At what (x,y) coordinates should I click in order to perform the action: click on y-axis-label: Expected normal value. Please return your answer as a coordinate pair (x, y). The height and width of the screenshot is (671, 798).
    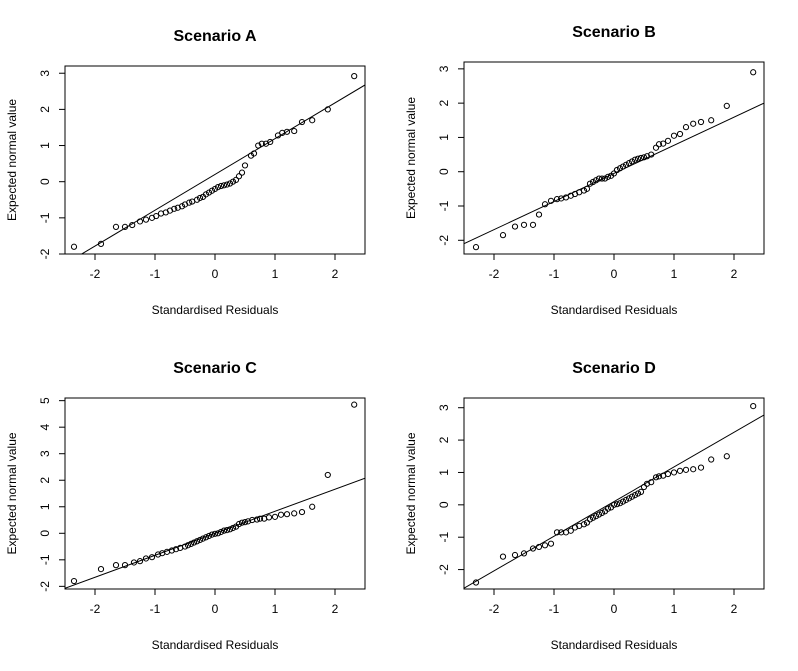
    Looking at the image, I should click on (411, 158).